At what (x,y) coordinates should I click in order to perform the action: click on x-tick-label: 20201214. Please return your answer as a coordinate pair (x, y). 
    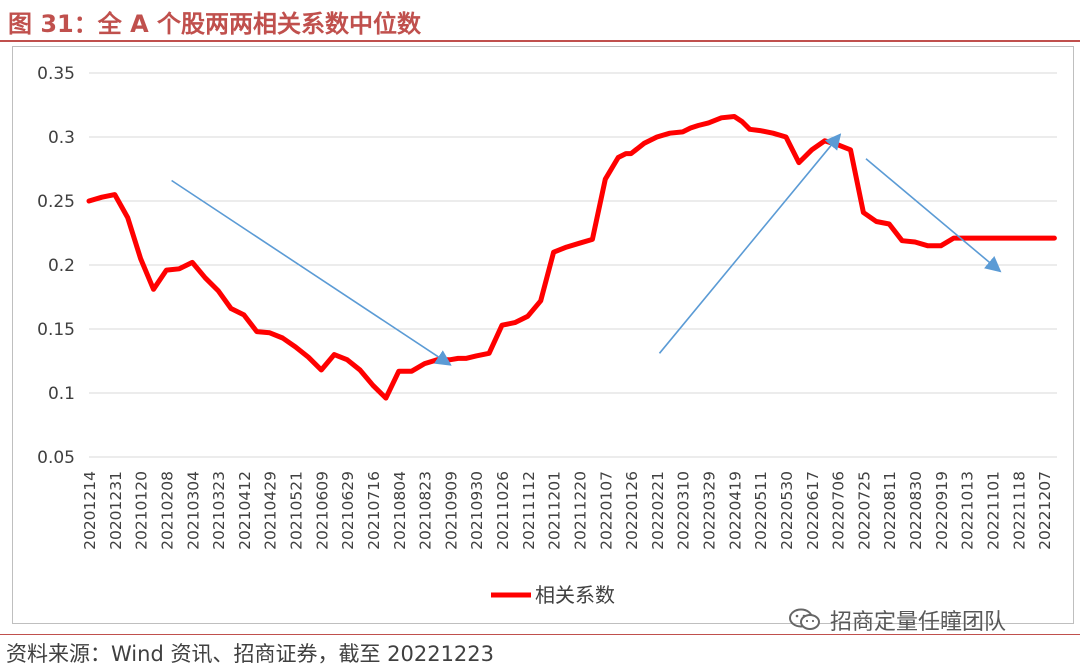
    Looking at the image, I should click on (90, 510).